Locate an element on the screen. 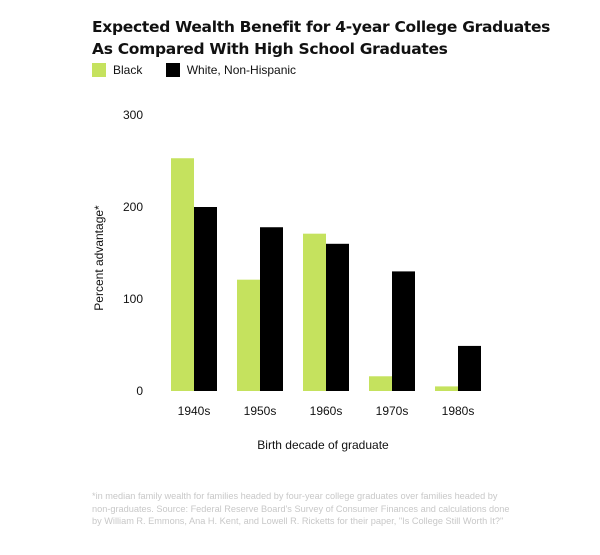 This screenshot has width=600, height=555. y-axis-label: Percent advantage* is located at coordinates (99, 258).